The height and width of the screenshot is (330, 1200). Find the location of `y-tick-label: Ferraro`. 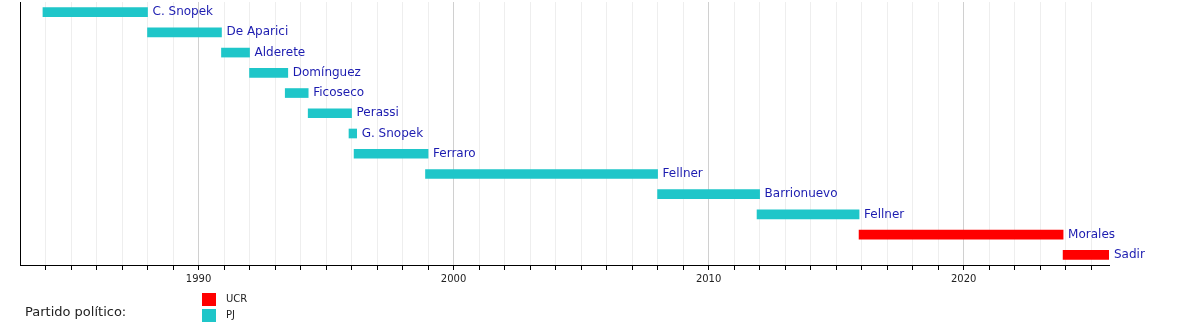

y-tick-label: Ferraro is located at coordinates (454, 152).